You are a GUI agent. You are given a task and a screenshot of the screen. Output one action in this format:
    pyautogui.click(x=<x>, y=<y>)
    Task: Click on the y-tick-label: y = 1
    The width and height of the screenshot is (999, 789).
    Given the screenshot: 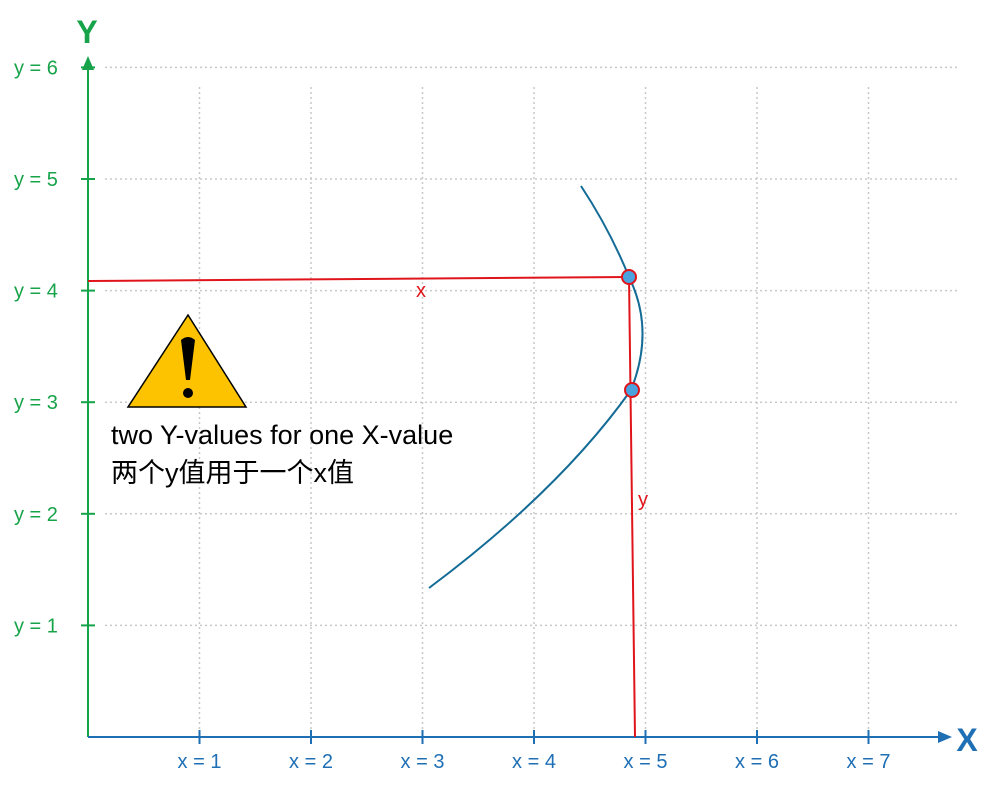 What is the action you would take?
    pyautogui.click(x=36, y=626)
    